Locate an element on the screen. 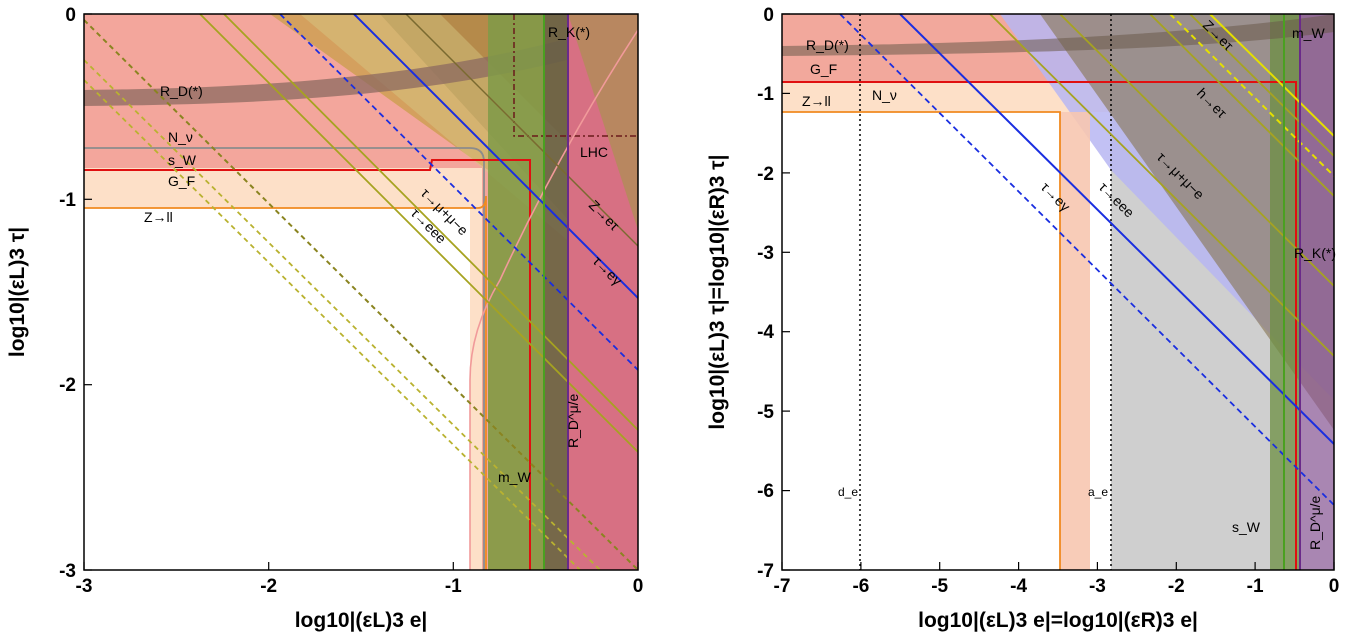 This screenshot has width=1364, height=639. right-ann-sw: s_W is located at coordinates (1246, 527).